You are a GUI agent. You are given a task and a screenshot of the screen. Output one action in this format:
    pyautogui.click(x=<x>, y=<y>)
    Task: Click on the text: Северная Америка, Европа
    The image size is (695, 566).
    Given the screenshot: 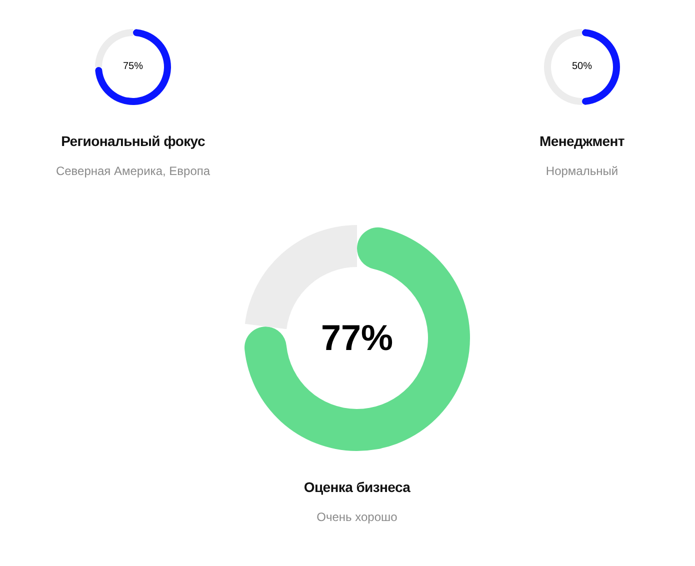 What is the action you would take?
    pyautogui.click(x=133, y=171)
    